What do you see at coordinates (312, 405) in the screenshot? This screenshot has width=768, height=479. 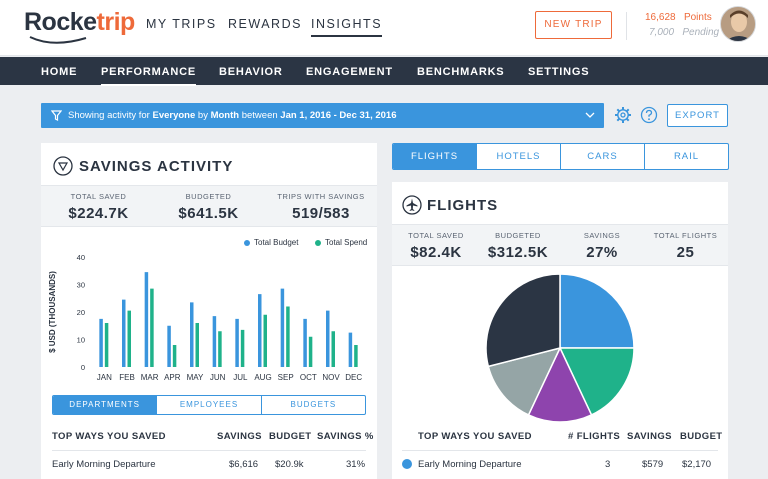 I see `tab-budgets: BUDGETS` at bounding box center [312, 405].